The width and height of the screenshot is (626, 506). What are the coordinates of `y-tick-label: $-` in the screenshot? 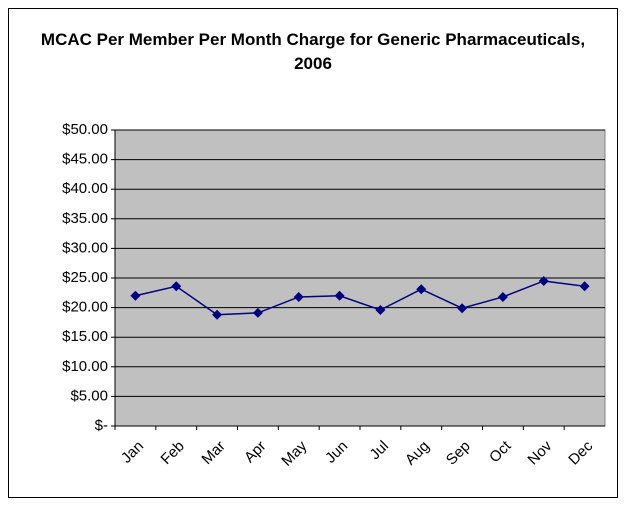 It's located at (101, 425).